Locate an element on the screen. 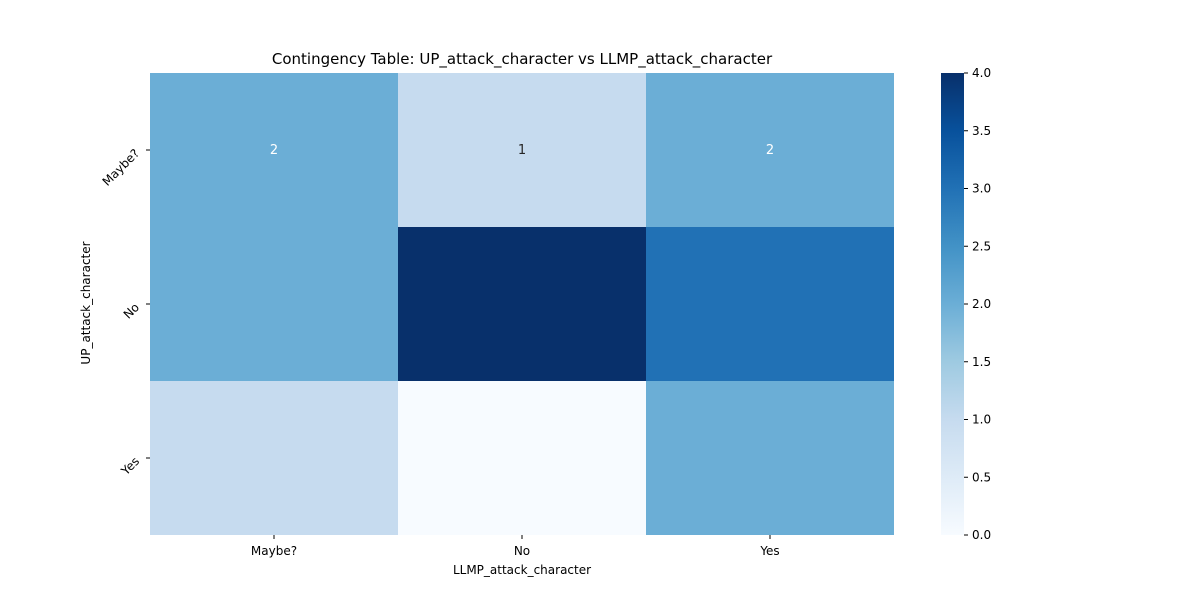 Image resolution: width=1200 pixels, height=600 pixels. y-tick-label: Yes is located at coordinates (130, 466).